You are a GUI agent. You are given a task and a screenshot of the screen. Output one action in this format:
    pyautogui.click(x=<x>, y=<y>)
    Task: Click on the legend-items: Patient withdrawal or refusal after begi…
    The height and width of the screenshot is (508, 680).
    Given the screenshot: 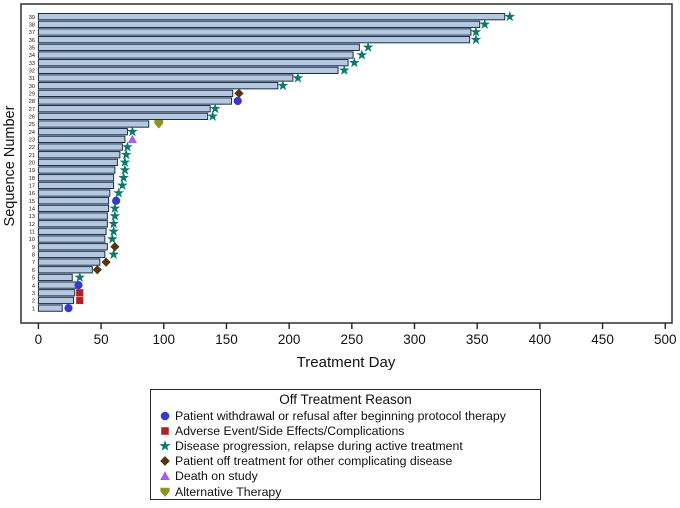 What is the action you would take?
    pyautogui.click(x=345, y=453)
    